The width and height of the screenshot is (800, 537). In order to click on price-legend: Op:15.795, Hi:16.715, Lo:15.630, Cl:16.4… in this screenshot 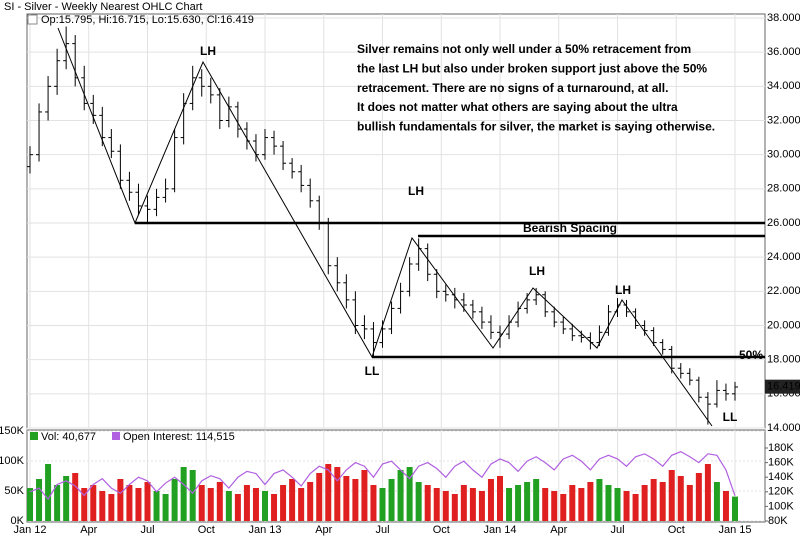, I will do `click(147, 20)`.